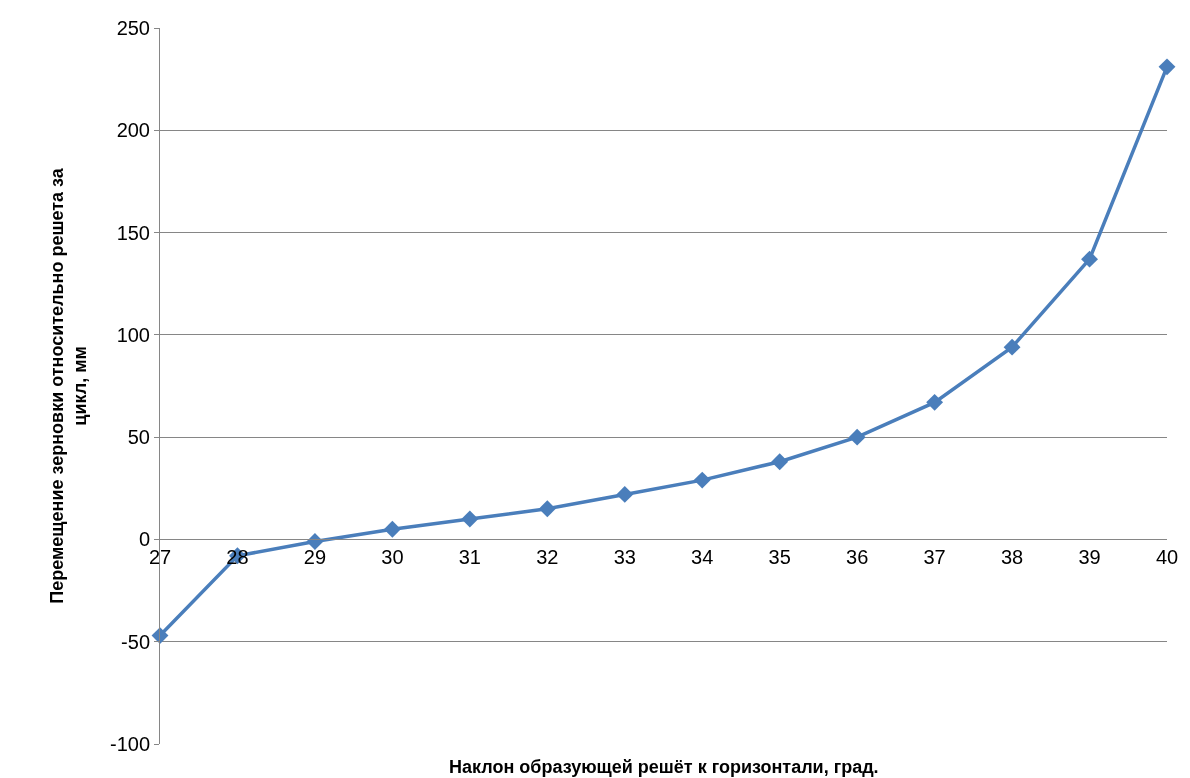 The image size is (1190, 778). What do you see at coordinates (138, 437) in the screenshot?
I see `y-tick-label: 50` at bounding box center [138, 437].